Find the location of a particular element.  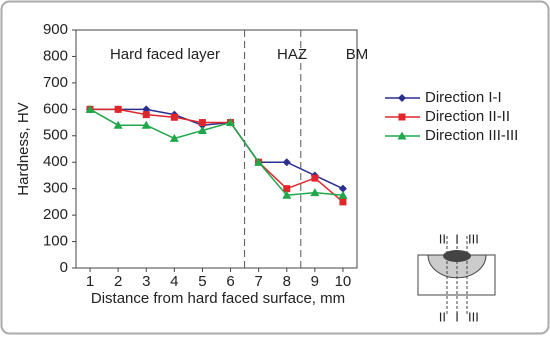

x-tick-label: 8 is located at coordinates (287, 281).